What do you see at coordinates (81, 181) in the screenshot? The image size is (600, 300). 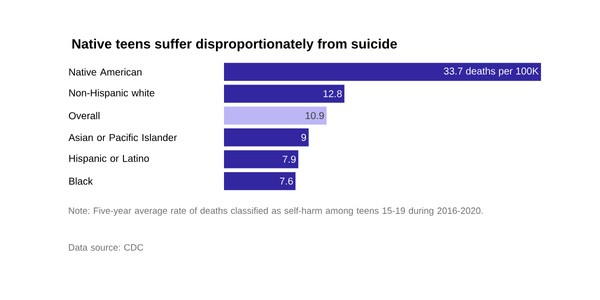 I see `y-tick-label: Black` at bounding box center [81, 181].